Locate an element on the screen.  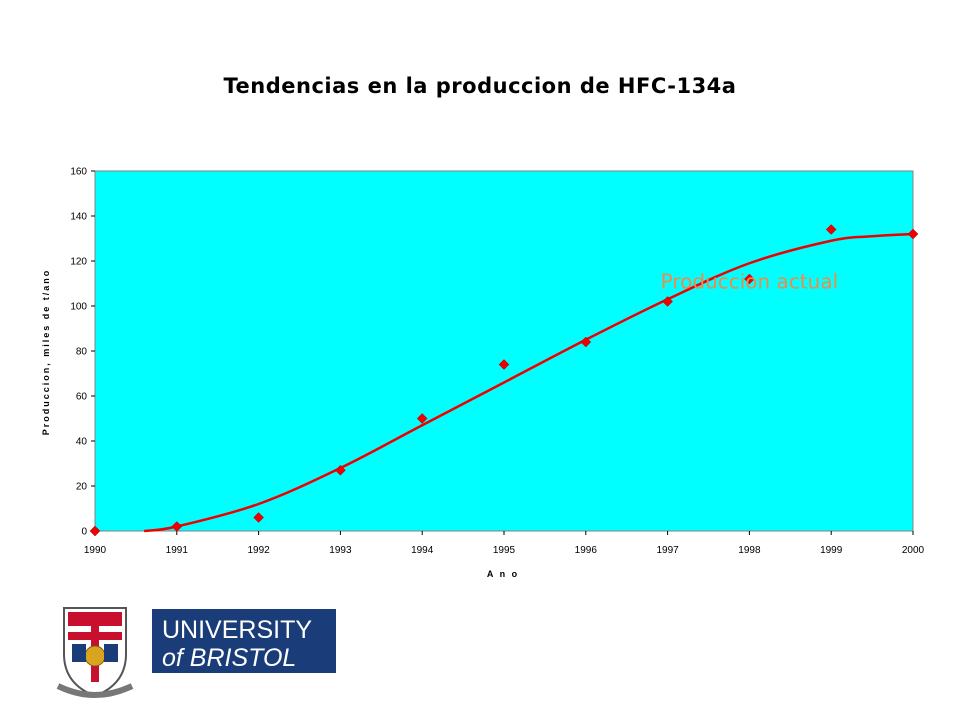
x-axis-title: A n o is located at coordinates (503, 574).